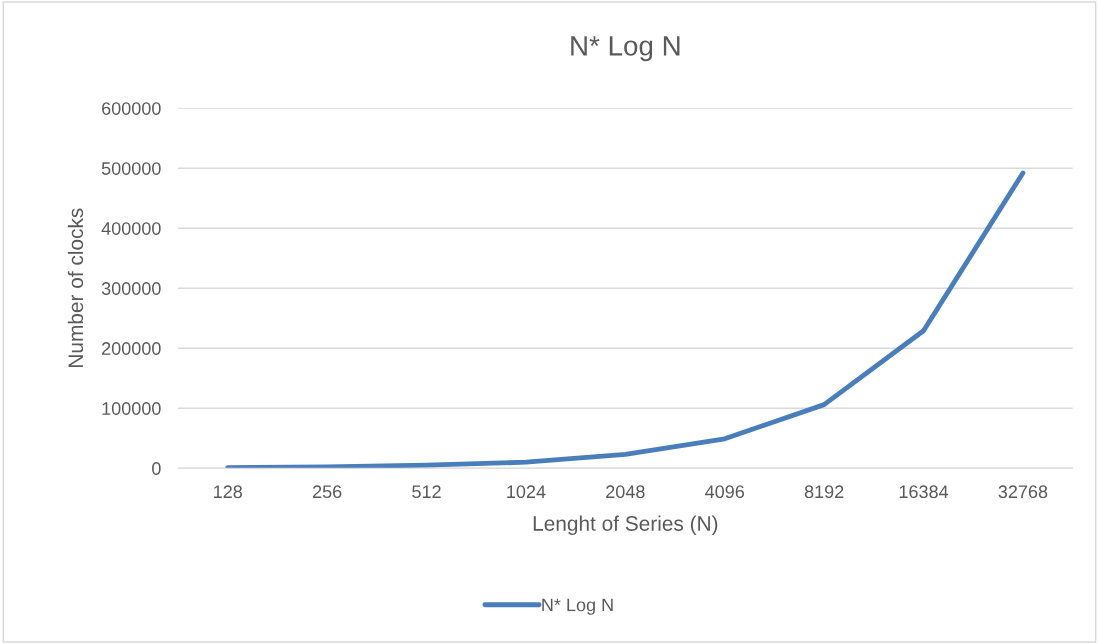 Image resolution: width=1099 pixels, height=644 pixels. Describe the element at coordinates (131, 228) in the screenshot. I see `y-tick-label: 400000` at that location.